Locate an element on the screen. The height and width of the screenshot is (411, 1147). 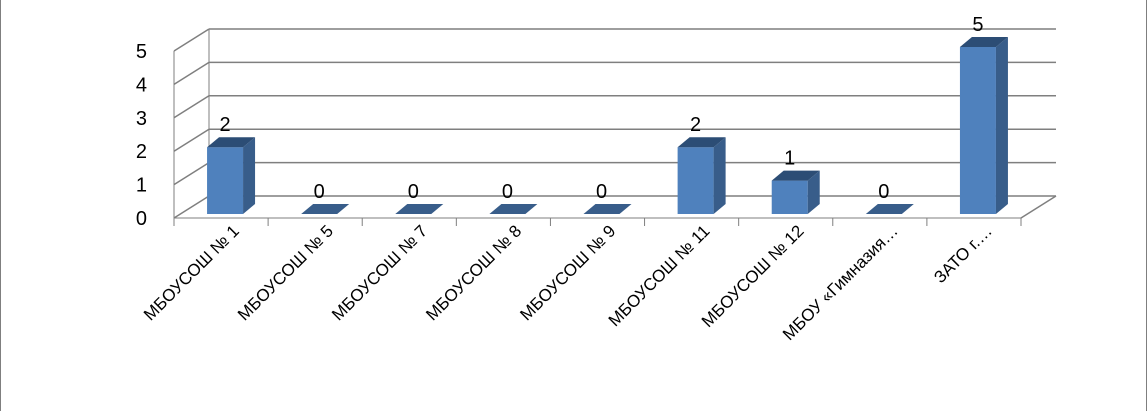
category-label: МБОУСОШ № 5 is located at coordinates (285, 272).